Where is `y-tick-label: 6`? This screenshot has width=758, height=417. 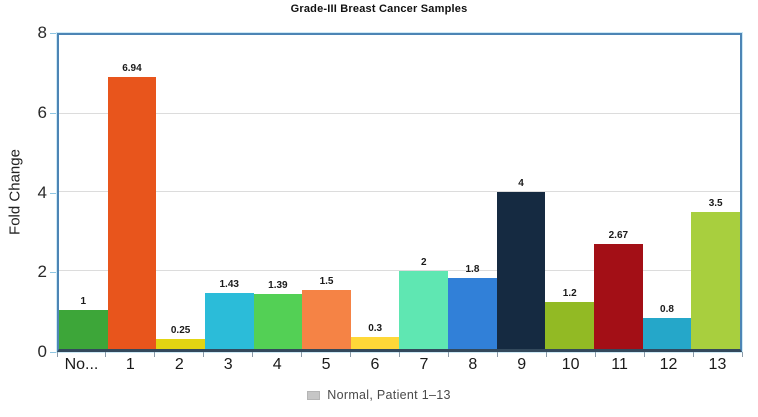
y-tick-label: 6 is located at coordinates (42, 112).